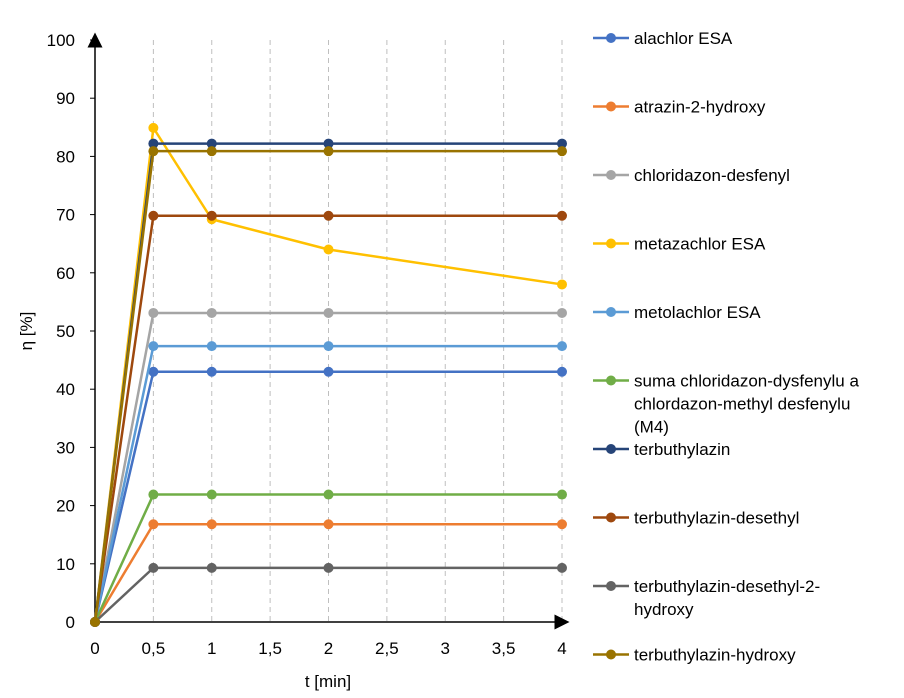 The image size is (904, 698). I want to click on legend-label: metazachlor ESA, so click(700, 244).